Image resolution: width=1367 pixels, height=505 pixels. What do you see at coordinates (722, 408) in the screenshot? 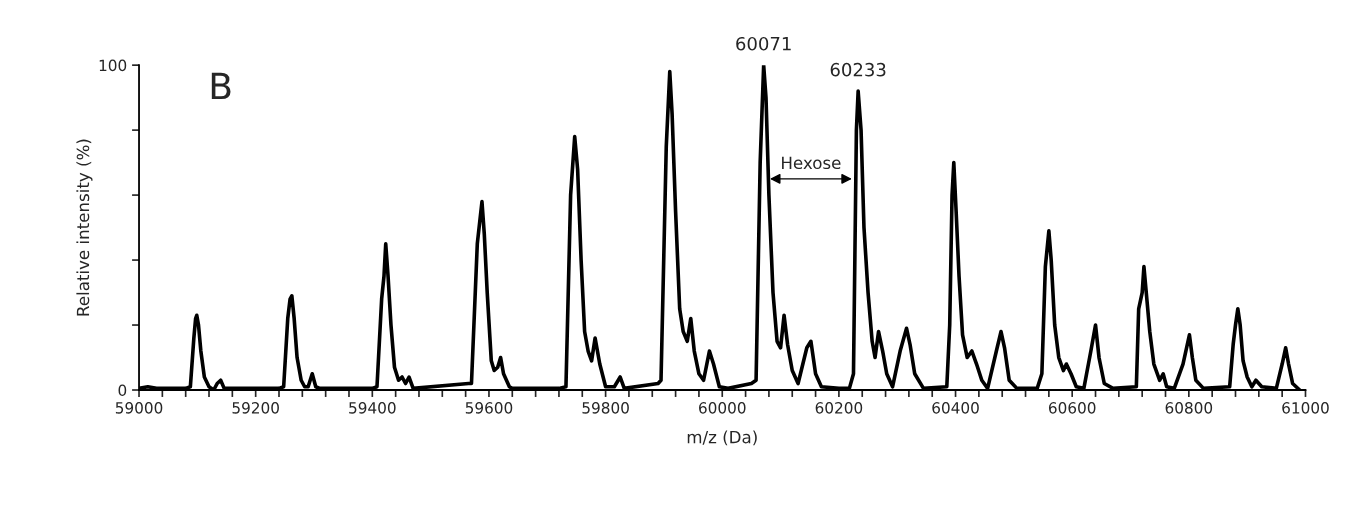
I see `x-tick-label: 60000` at bounding box center [722, 408].